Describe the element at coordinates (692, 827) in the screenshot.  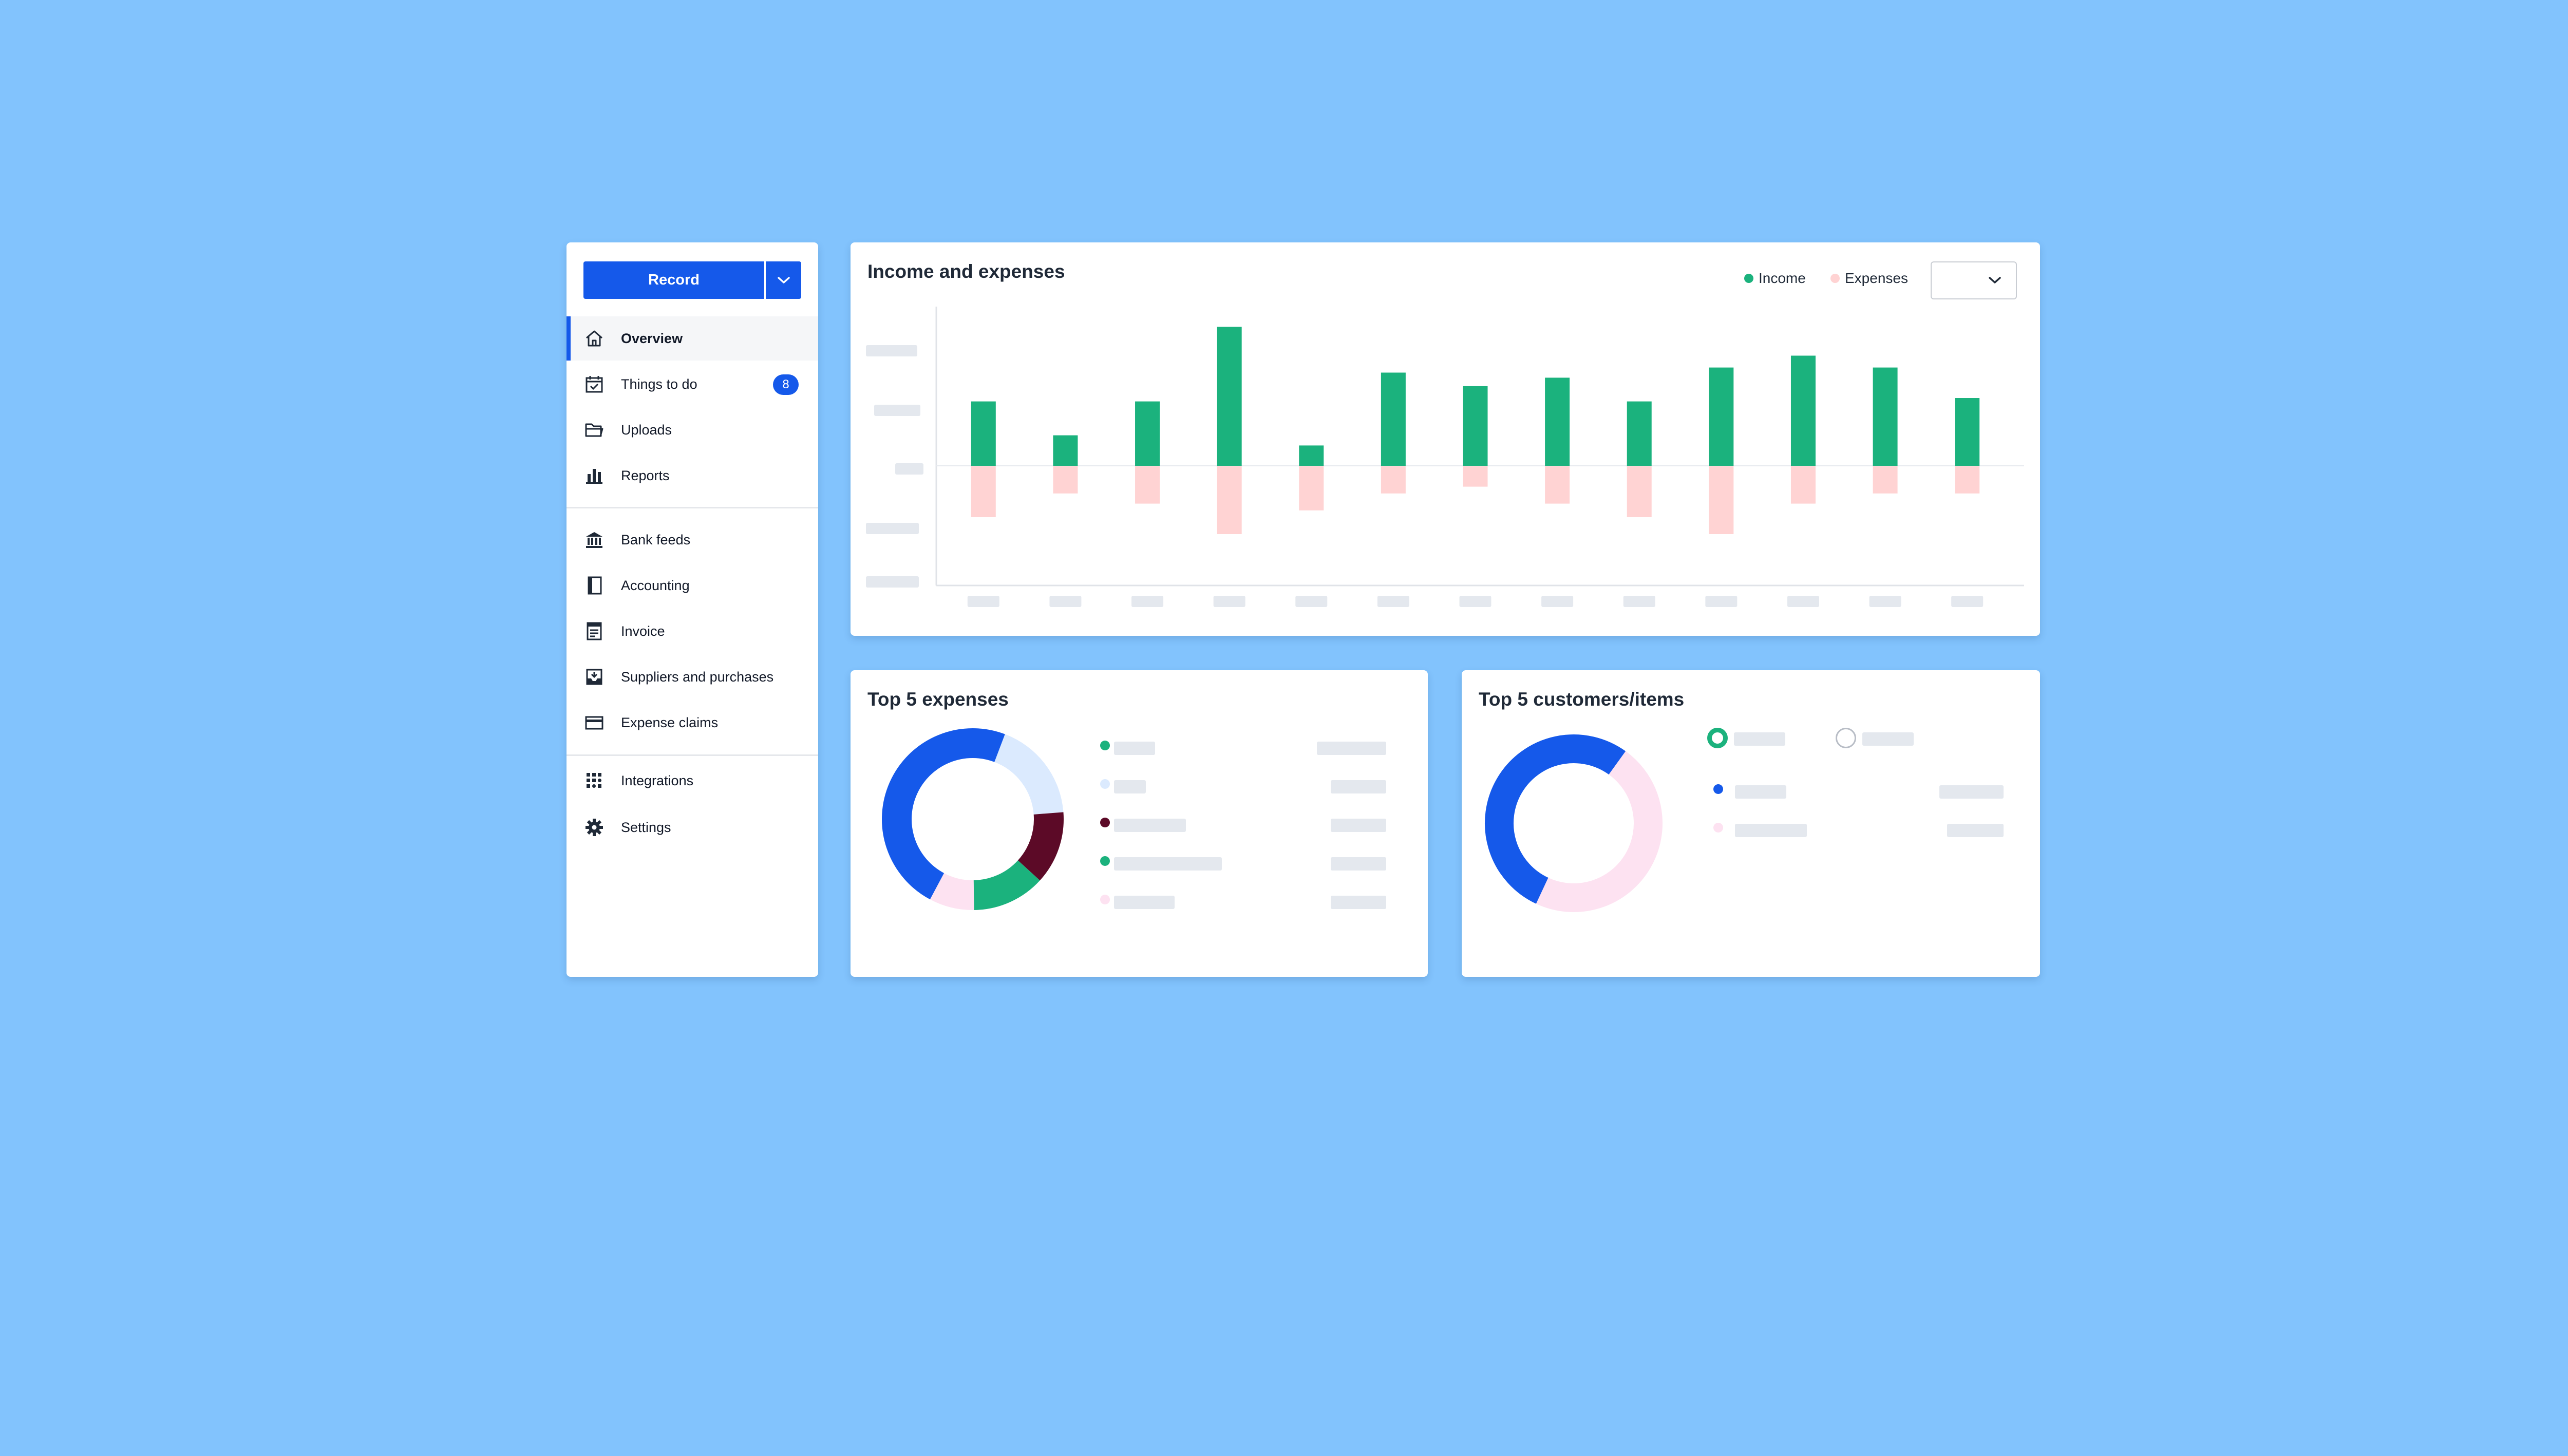
I see `sidebar-item-settings: Settings` at that location.